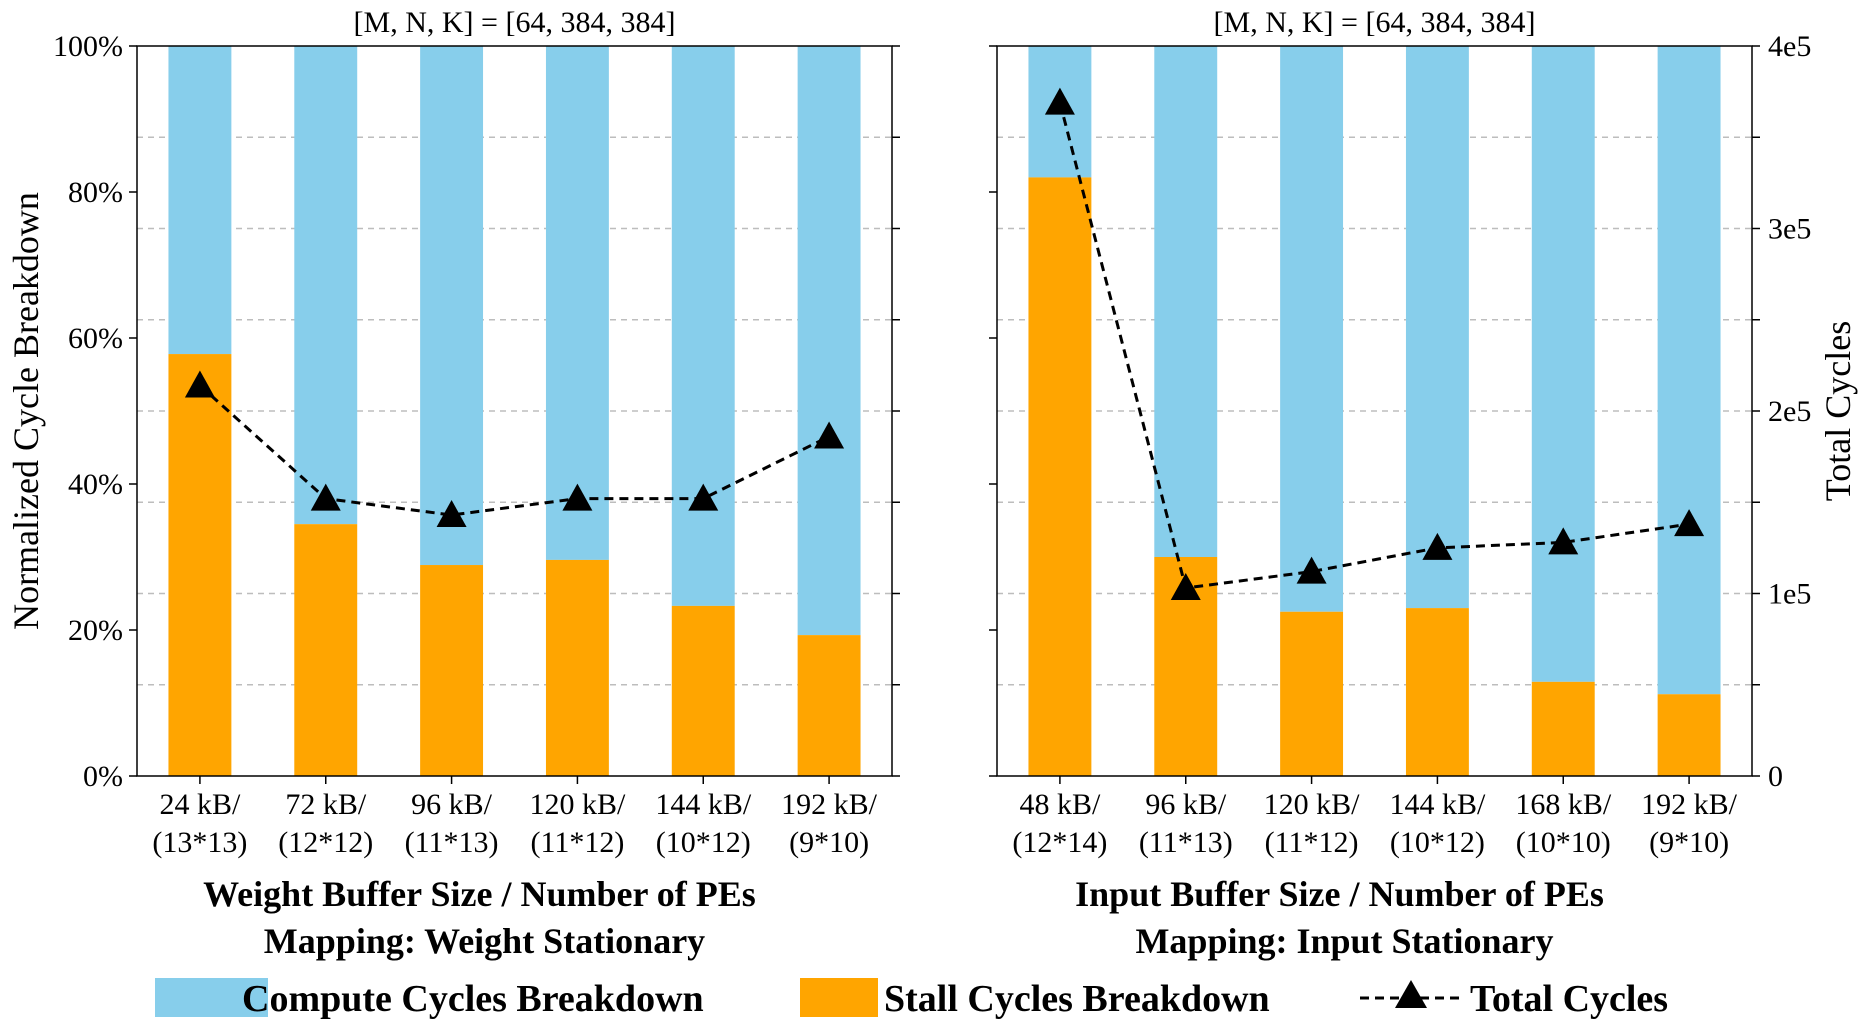  What do you see at coordinates (1077, 999) in the screenshot?
I see `legend-stall-label: Stall Cycles Breakdown` at bounding box center [1077, 999].